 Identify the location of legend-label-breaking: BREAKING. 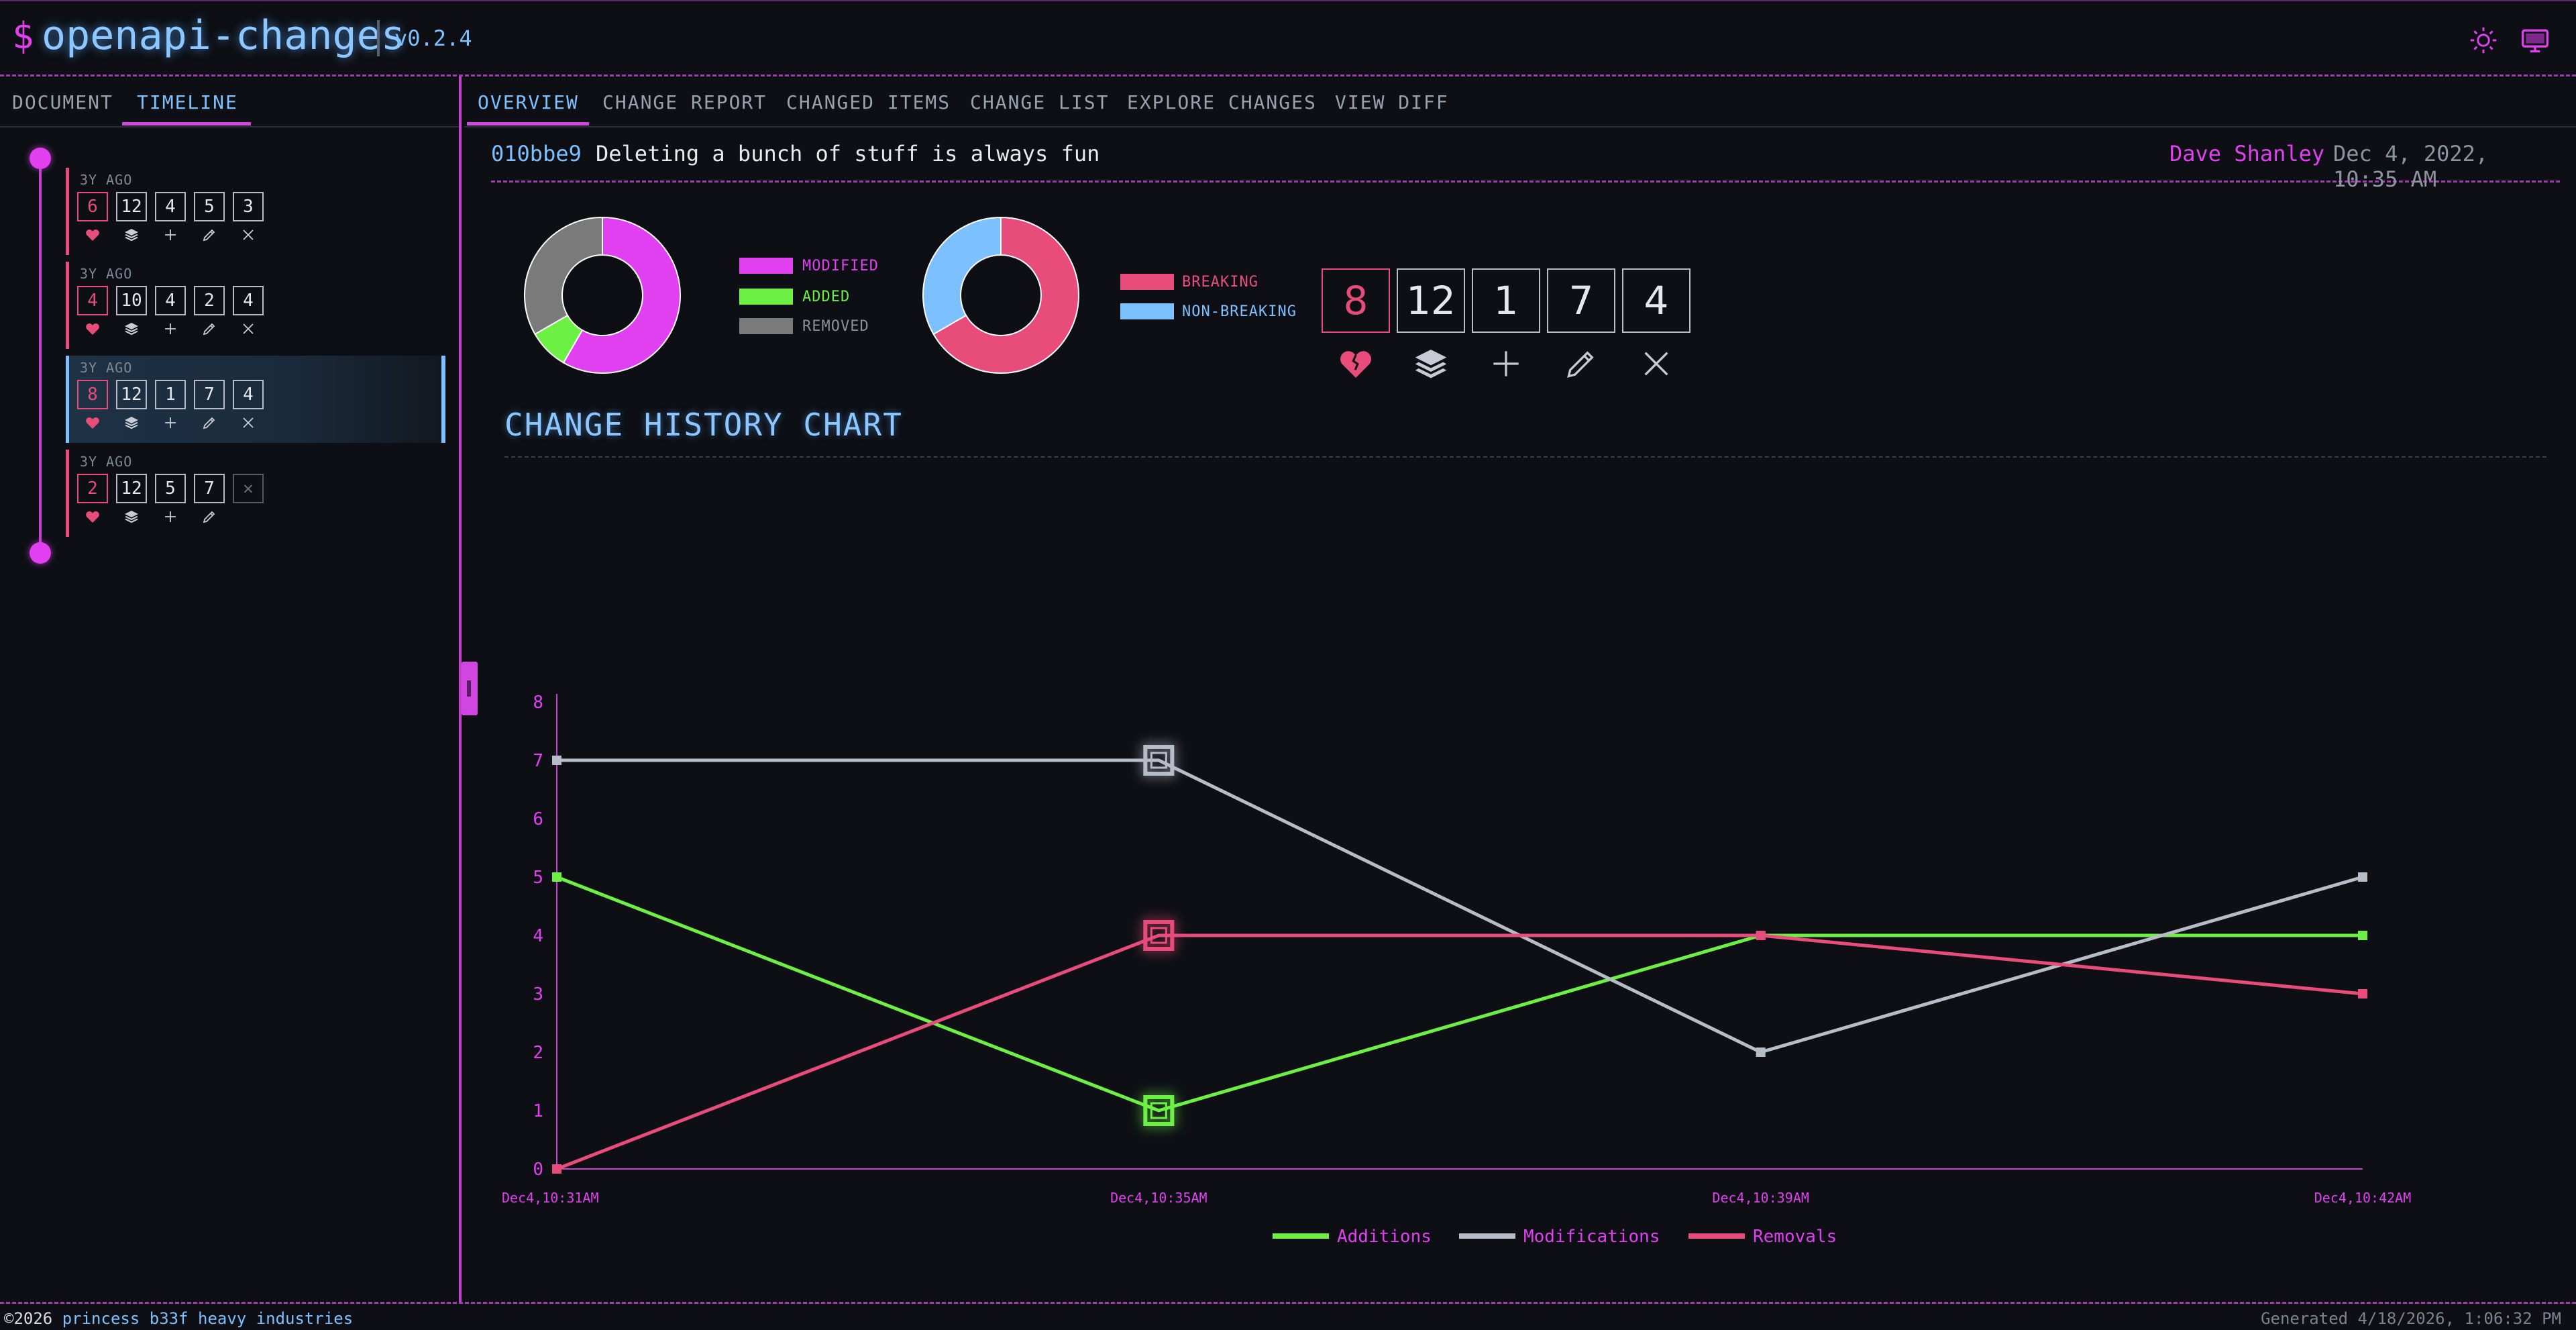
(1220, 282).